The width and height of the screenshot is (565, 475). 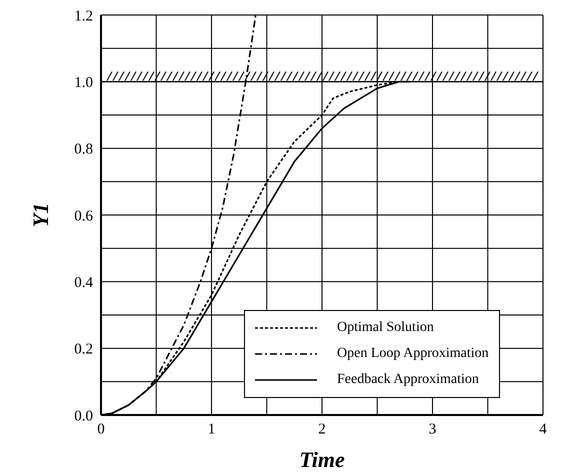 I want to click on x-axis-title: Time, so click(x=322, y=459).